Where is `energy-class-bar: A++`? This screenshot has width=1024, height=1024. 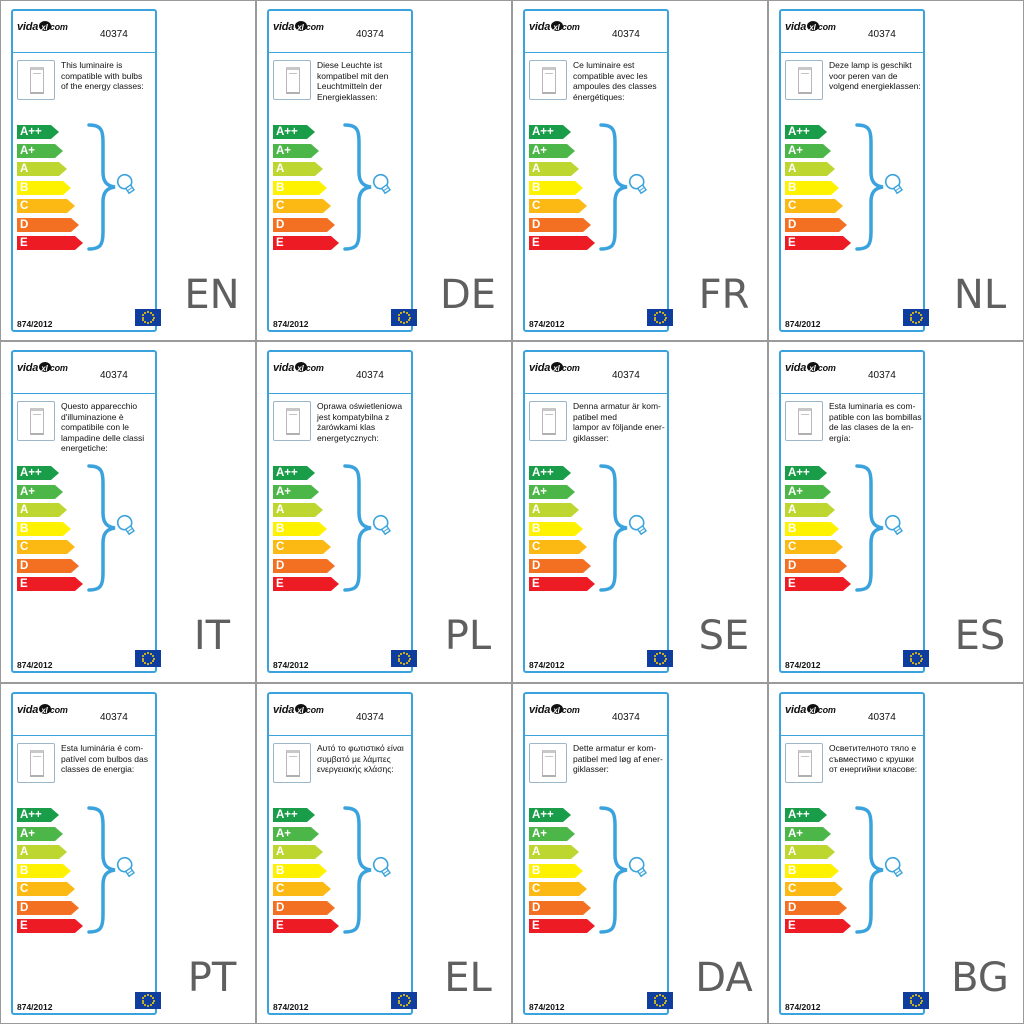 energy-class-bar: A++ is located at coordinates (550, 473).